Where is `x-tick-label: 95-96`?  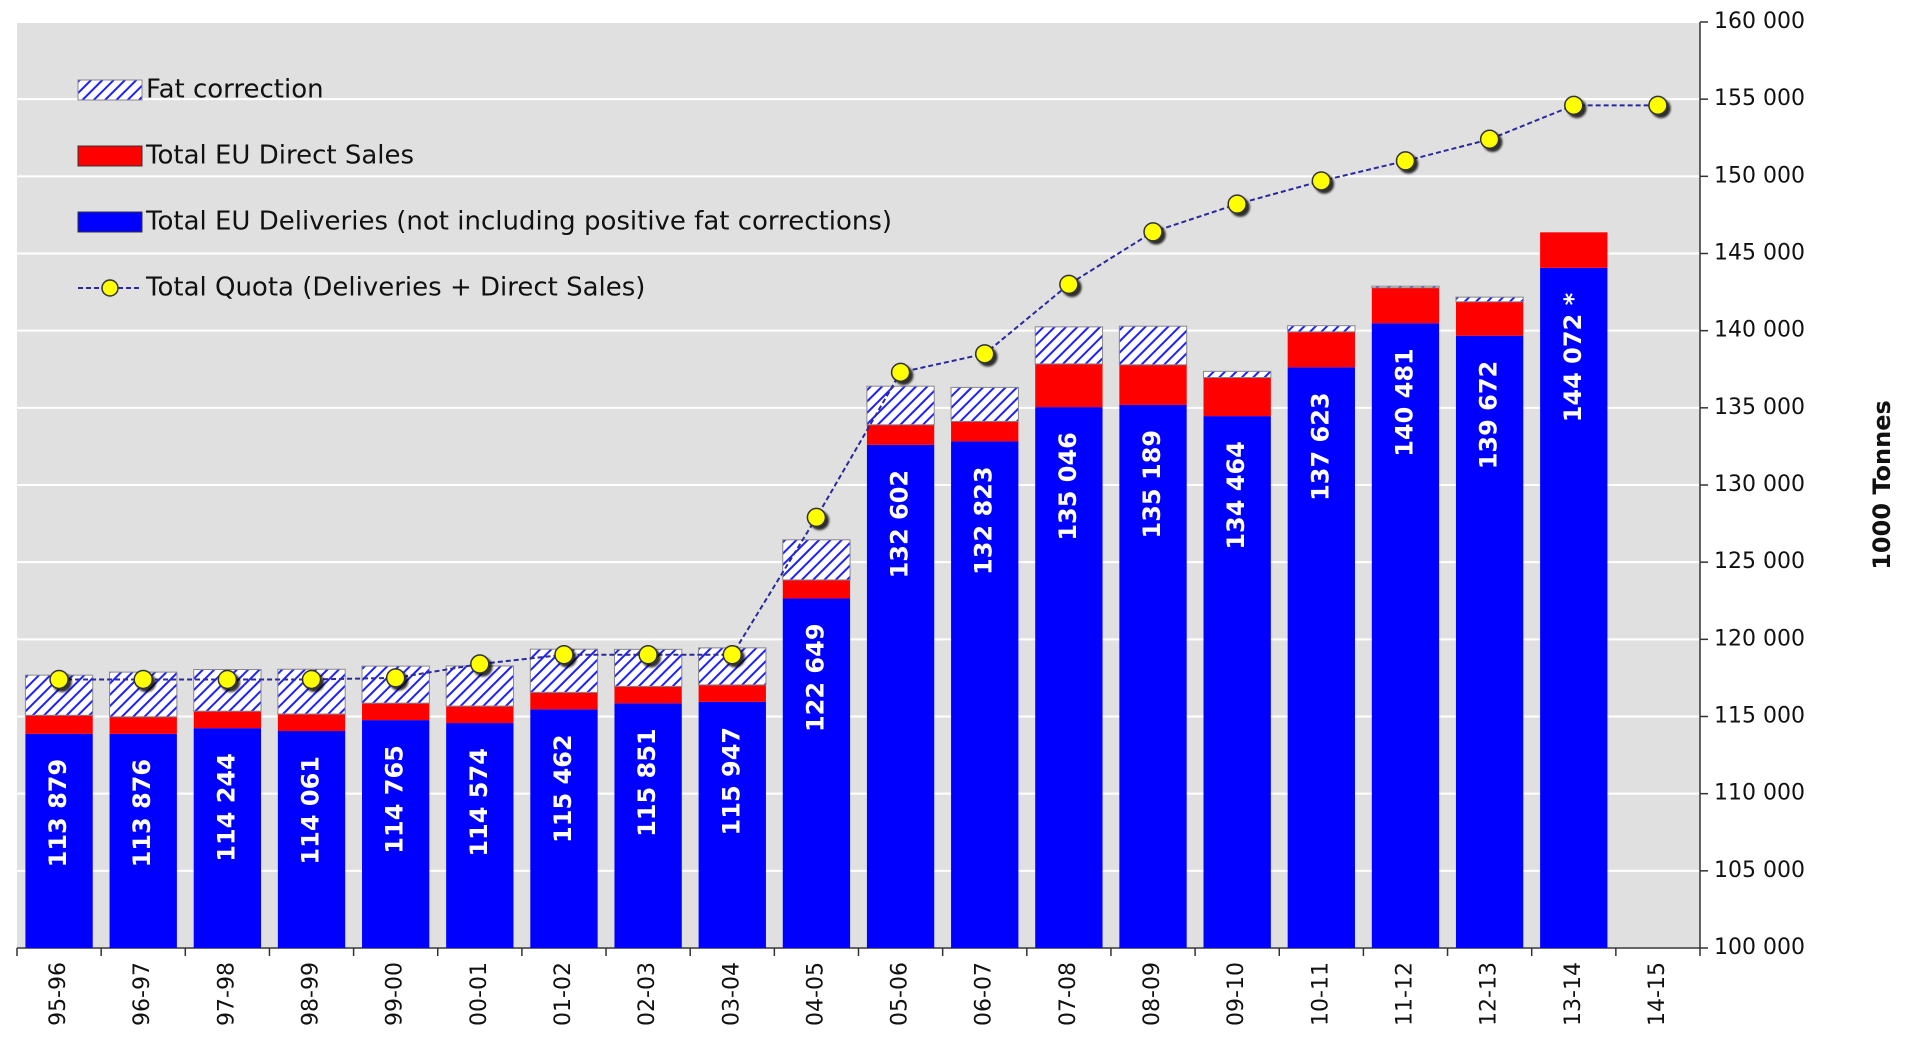
x-tick-label: 95-96 is located at coordinates (58, 994).